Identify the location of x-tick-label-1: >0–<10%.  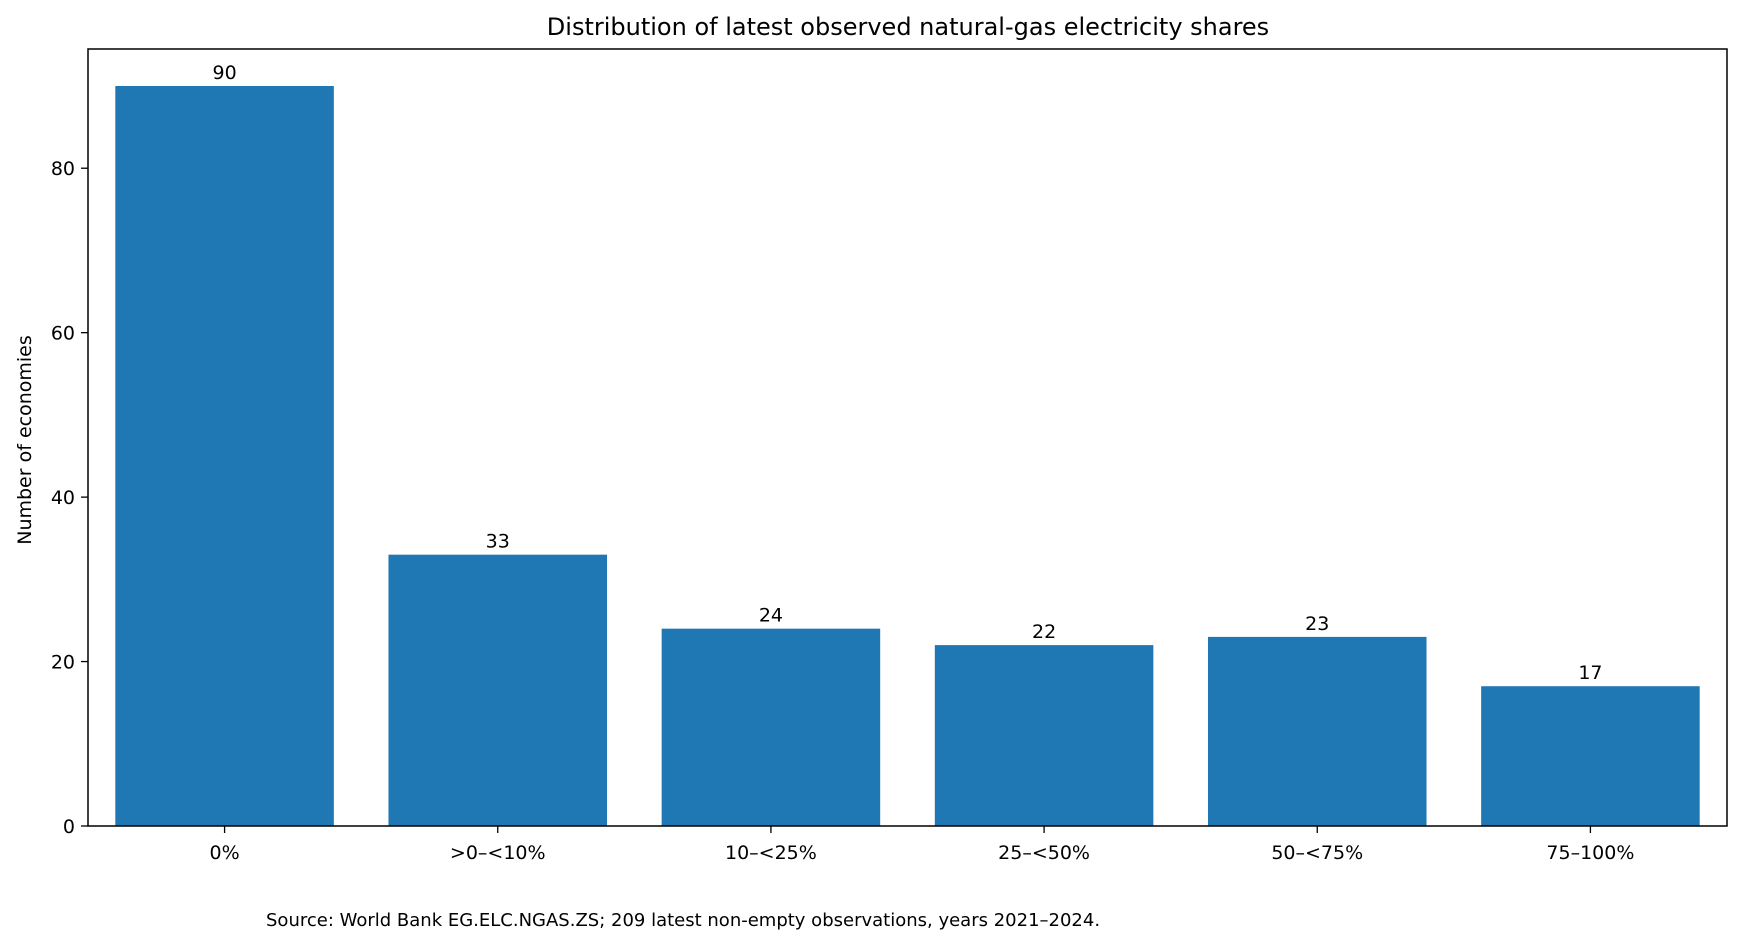
(498, 853).